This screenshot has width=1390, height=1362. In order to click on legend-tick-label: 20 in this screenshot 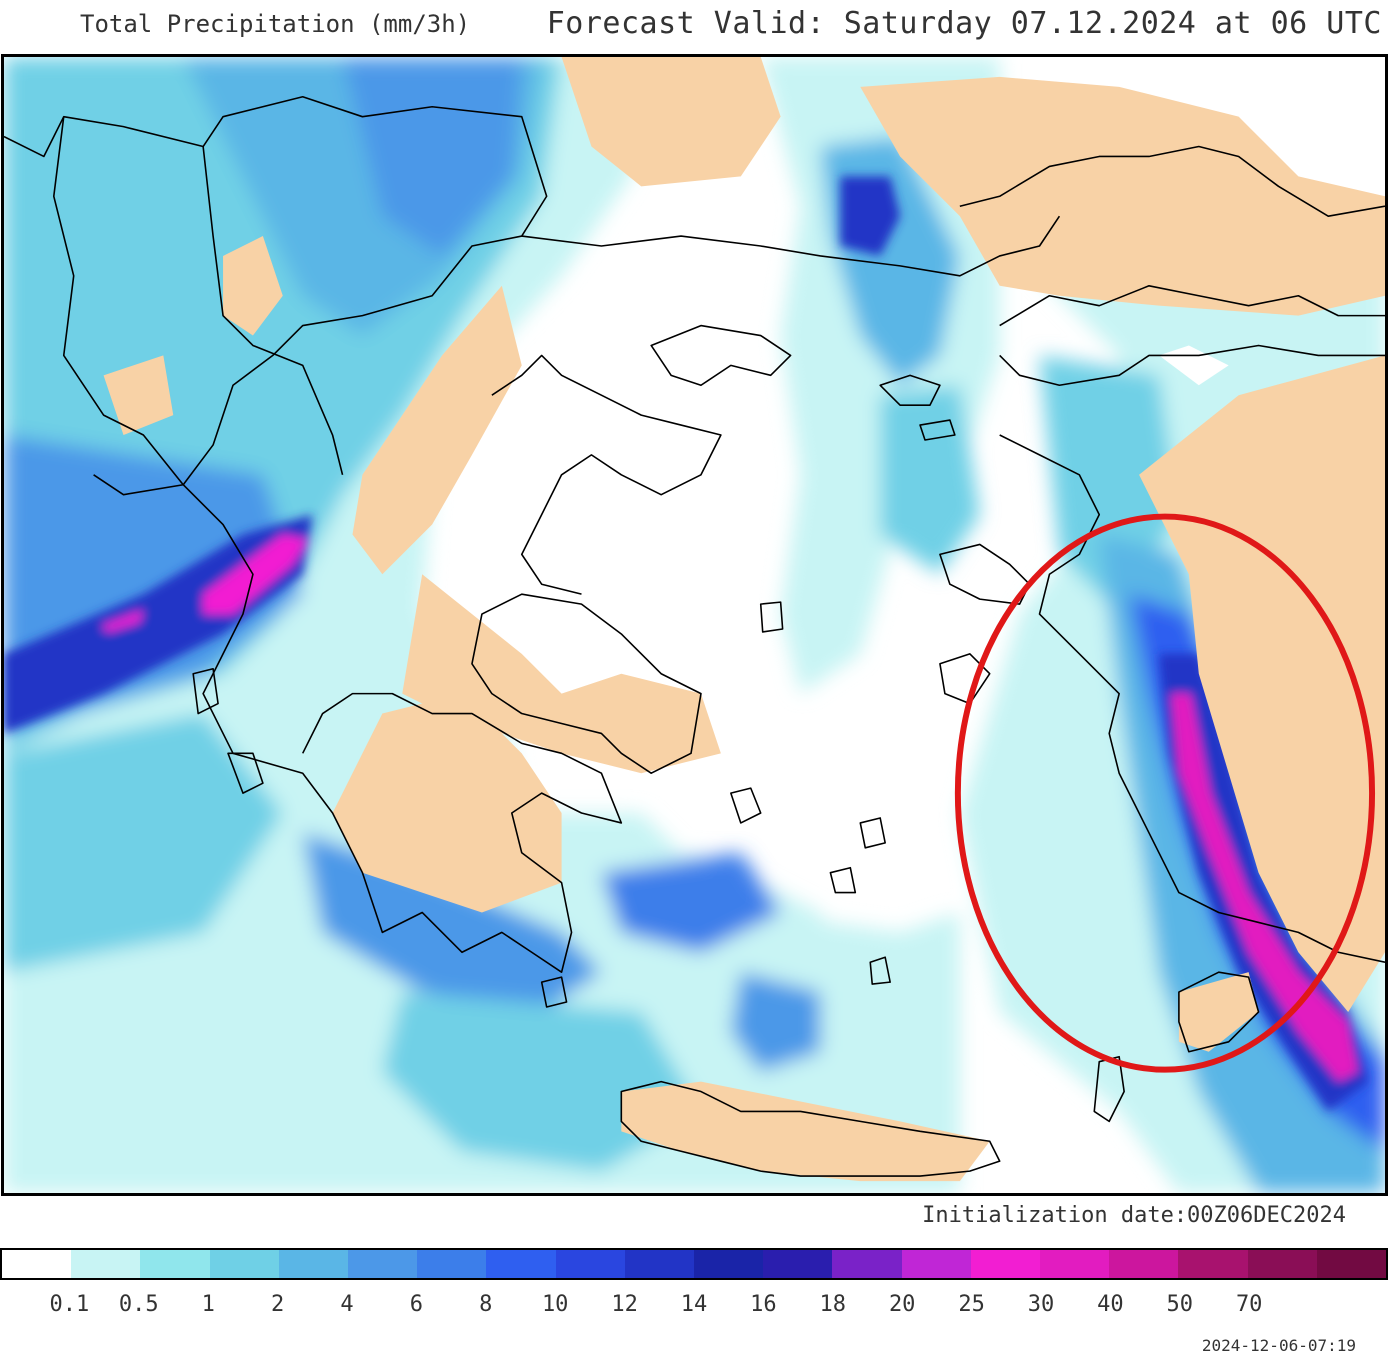, I will do `click(902, 1304)`.